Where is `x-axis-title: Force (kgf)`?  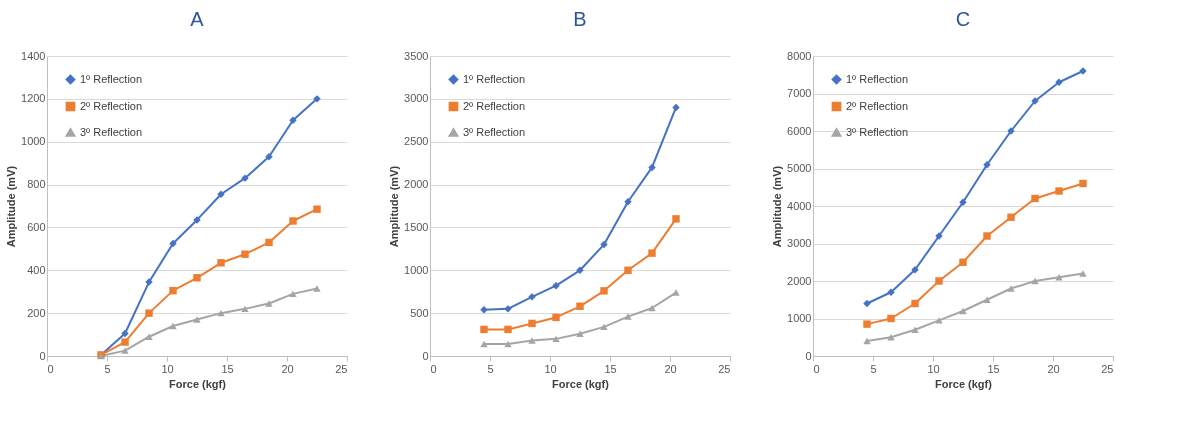
x-axis-title: Force (kgf) is located at coordinates (581, 383).